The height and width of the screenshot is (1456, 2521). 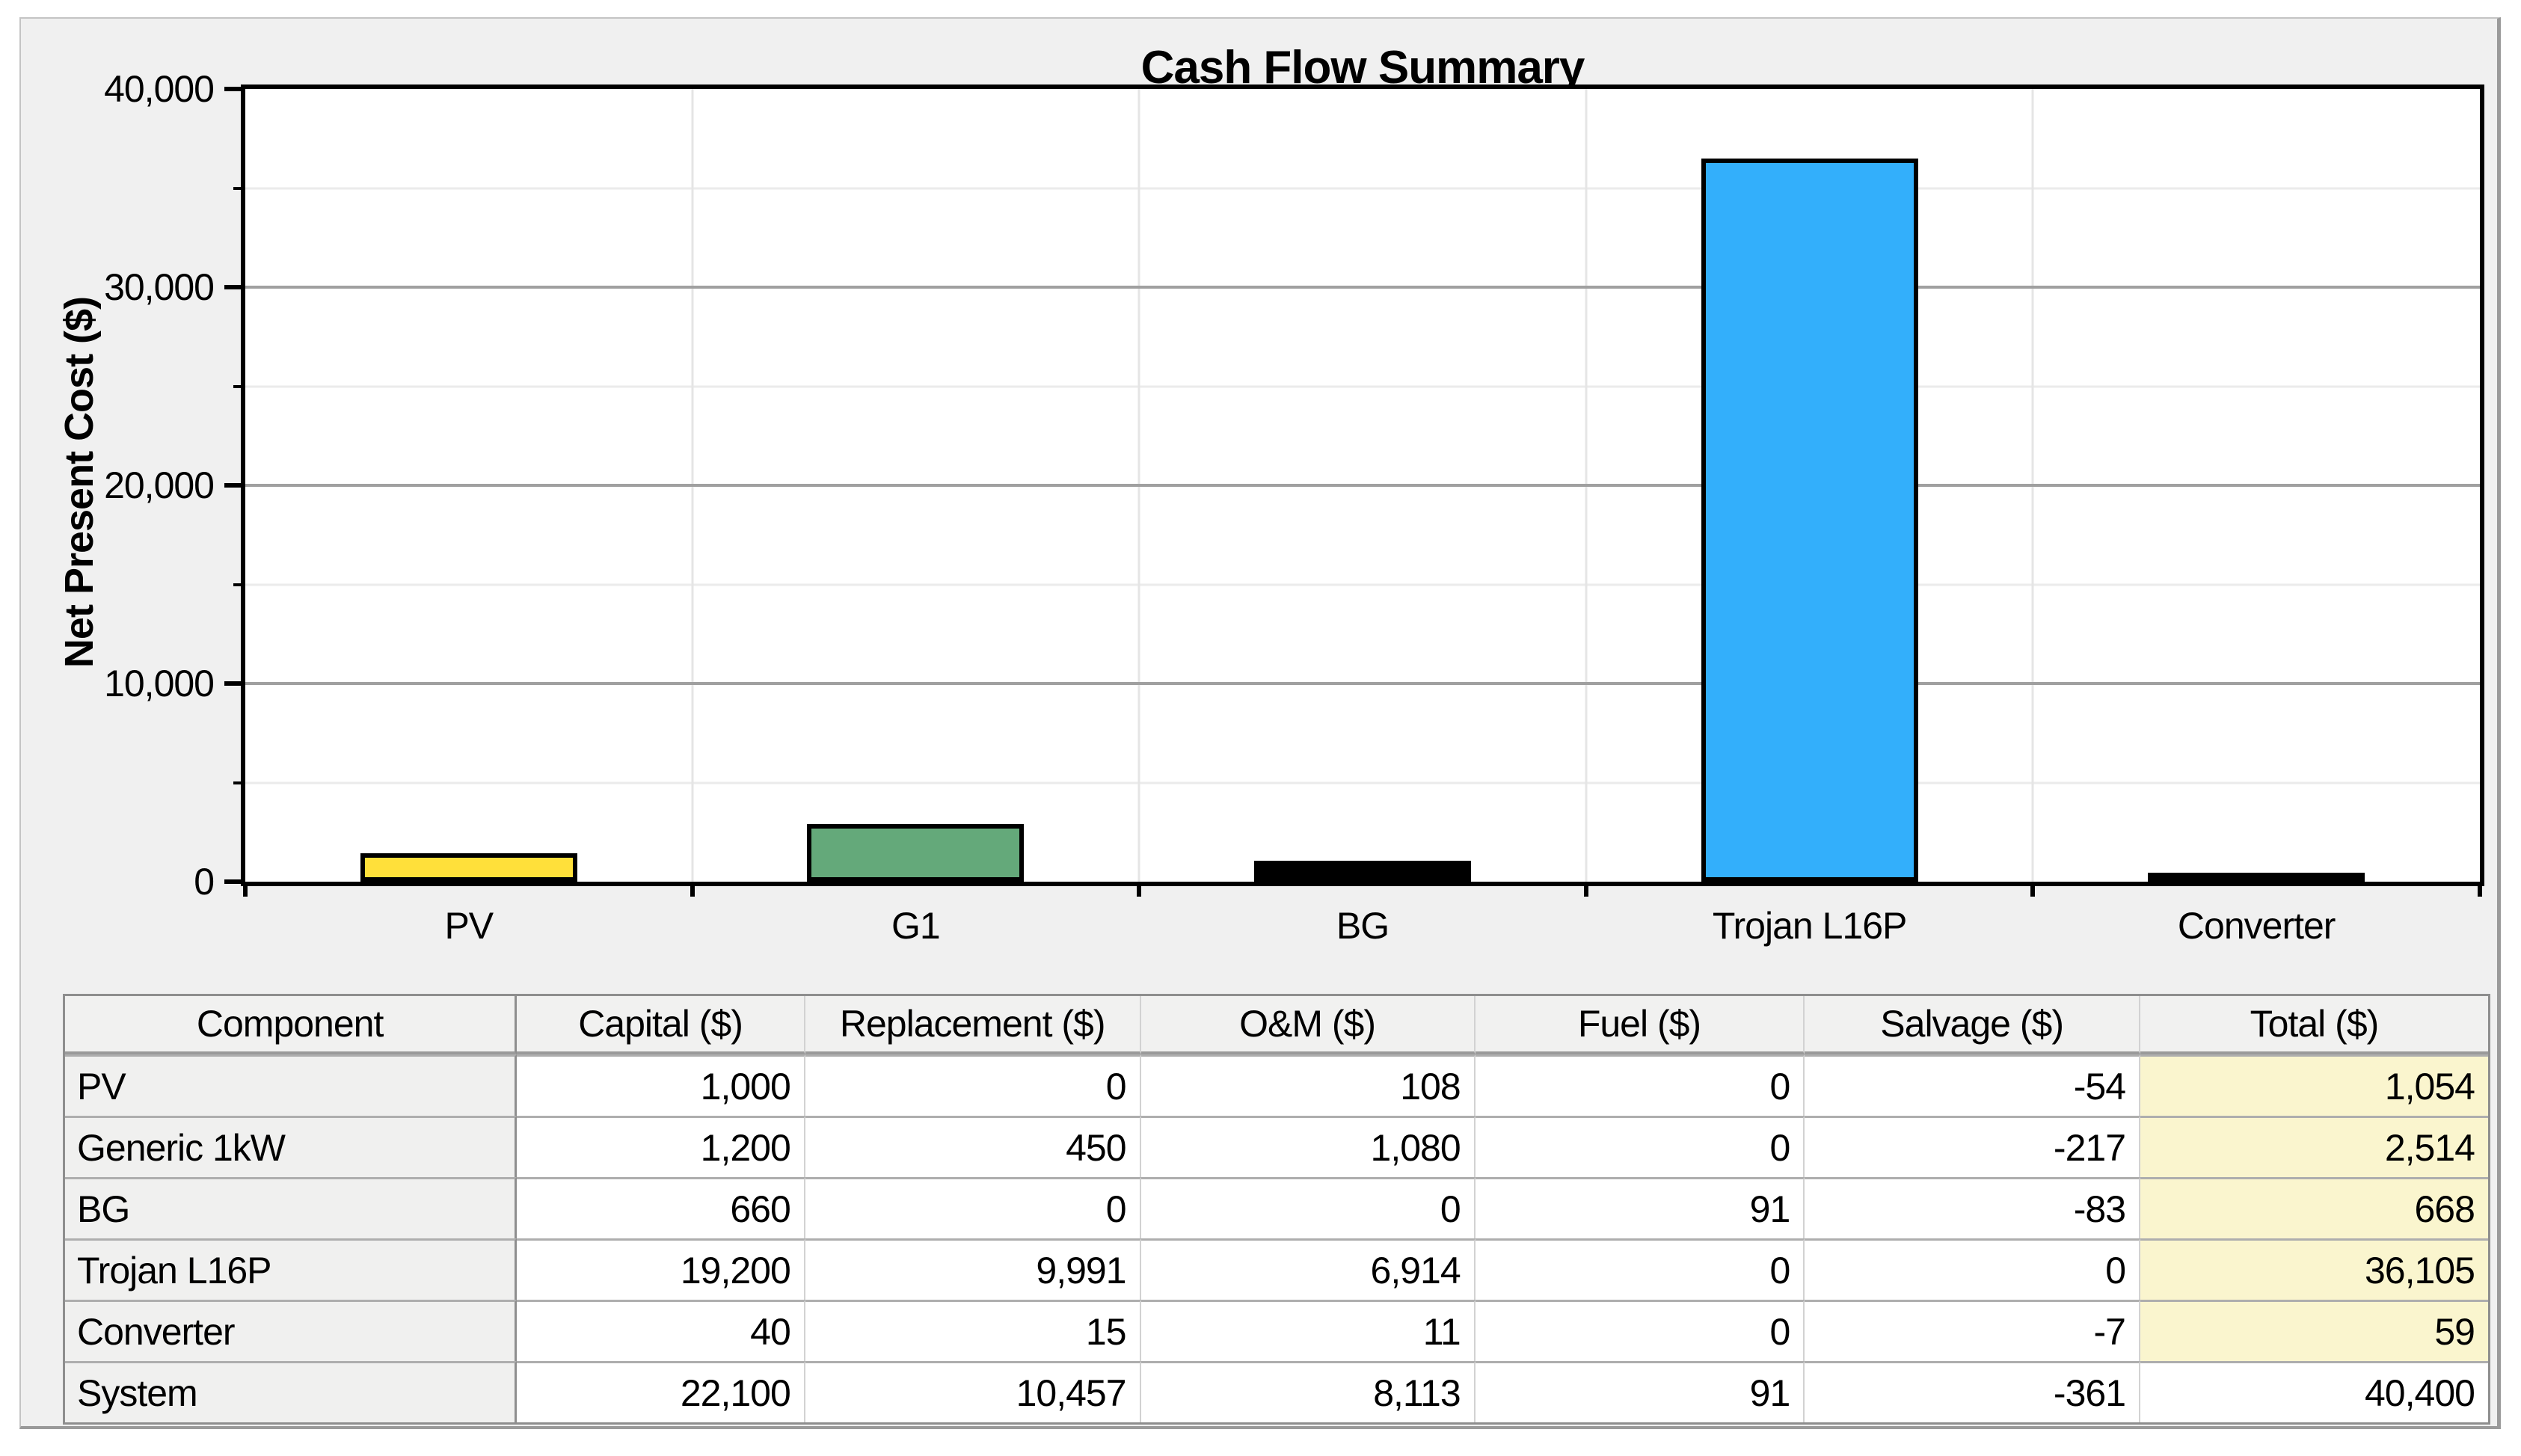 I want to click on value-cell: 2,514, so click(x=2314, y=1146).